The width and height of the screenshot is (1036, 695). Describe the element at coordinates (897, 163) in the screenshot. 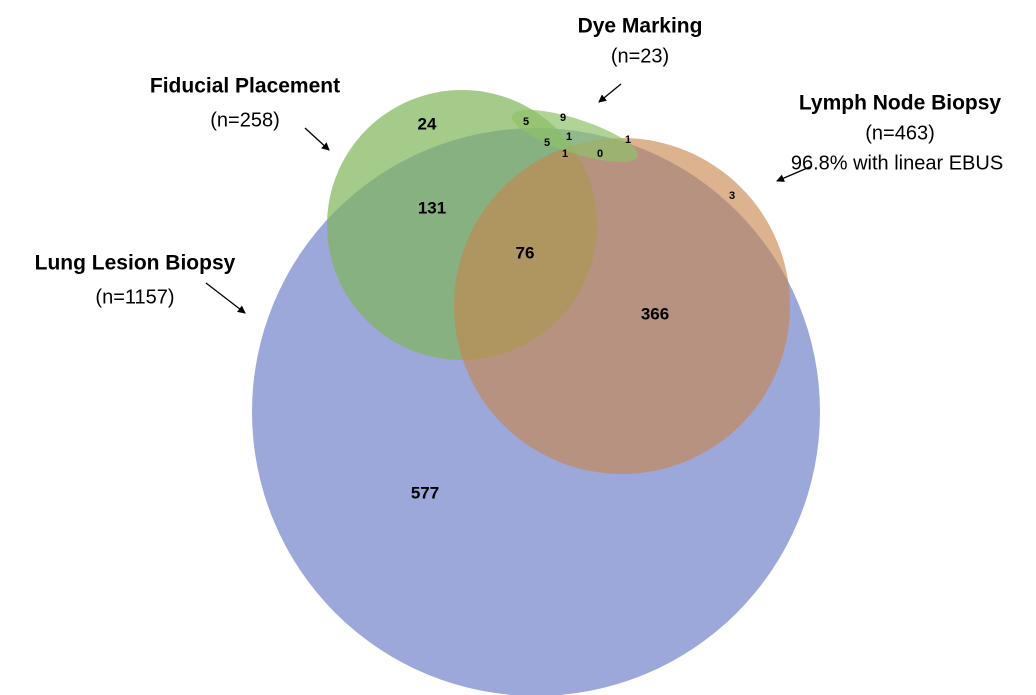

I see `set-note: 96.8% with linear EBUS` at that location.